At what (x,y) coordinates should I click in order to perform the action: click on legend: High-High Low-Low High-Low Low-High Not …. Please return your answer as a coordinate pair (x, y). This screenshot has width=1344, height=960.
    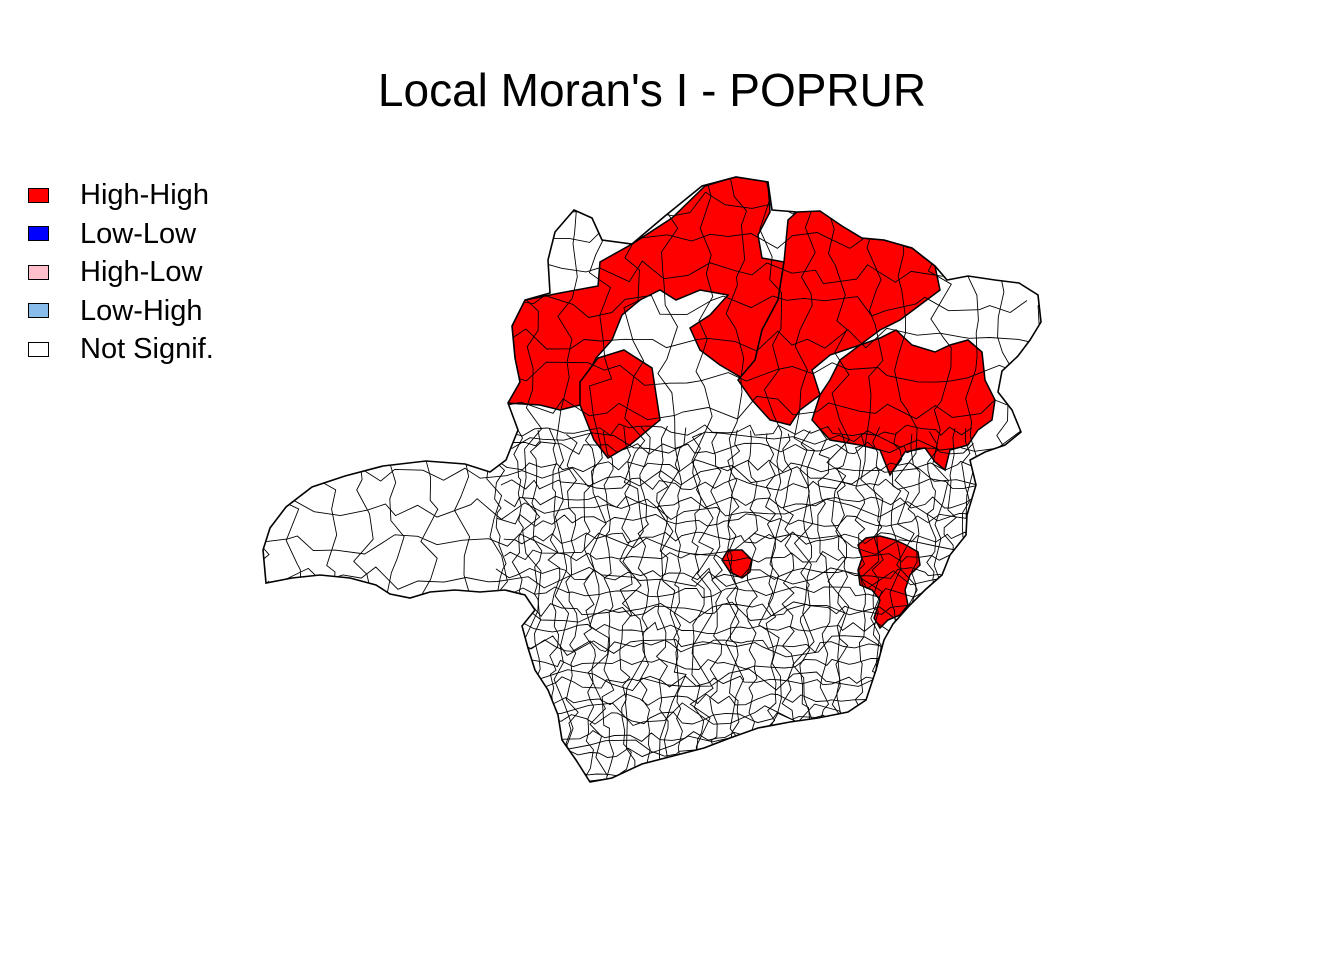
    Looking at the image, I should click on (121, 272).